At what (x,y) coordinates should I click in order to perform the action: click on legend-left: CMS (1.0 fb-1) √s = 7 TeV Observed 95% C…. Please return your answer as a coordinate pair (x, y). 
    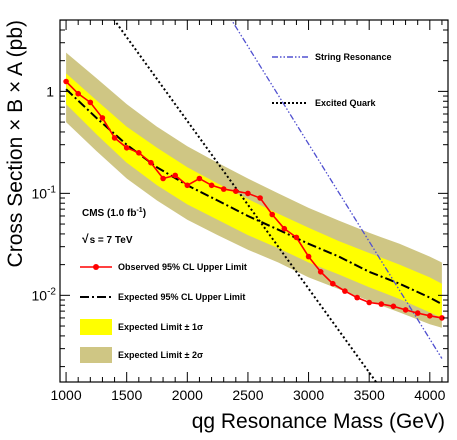
    Looking at the image, I should click on (163, 285).